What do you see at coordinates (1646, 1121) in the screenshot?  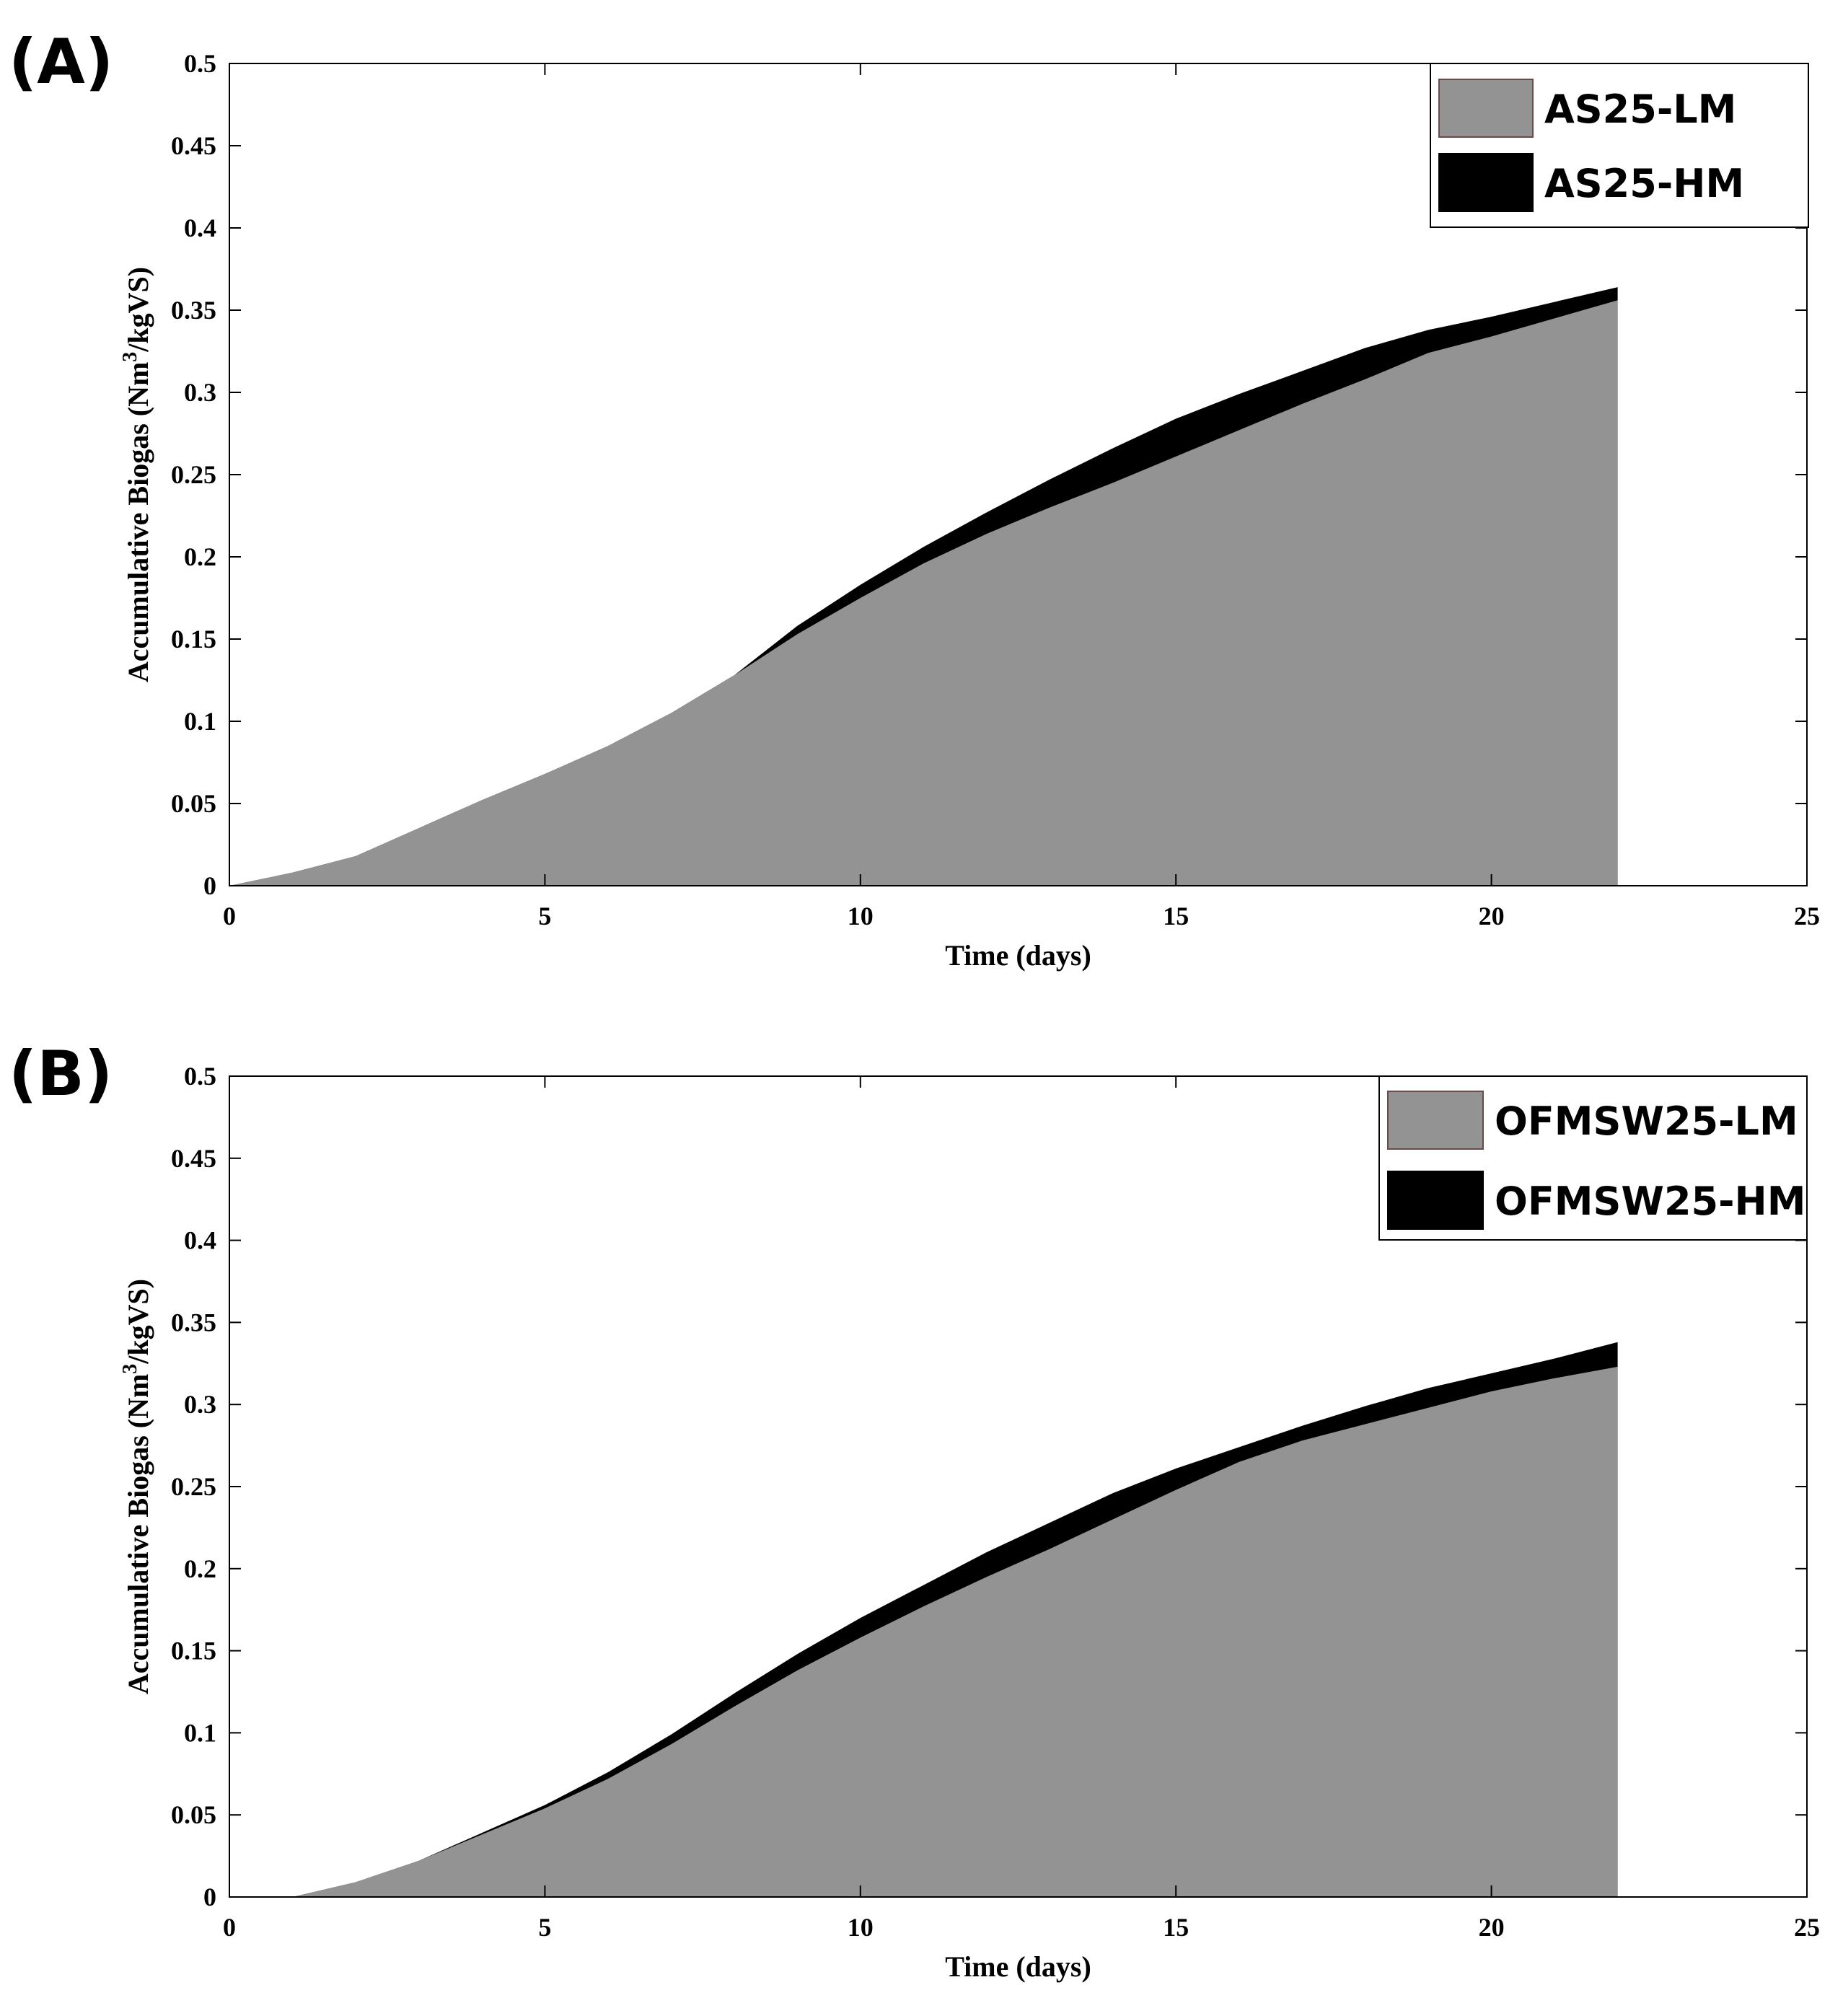 I see `legend-label-ofmsw25-lm: OFMSW25-LM` at bounding box center [1646, 1121].